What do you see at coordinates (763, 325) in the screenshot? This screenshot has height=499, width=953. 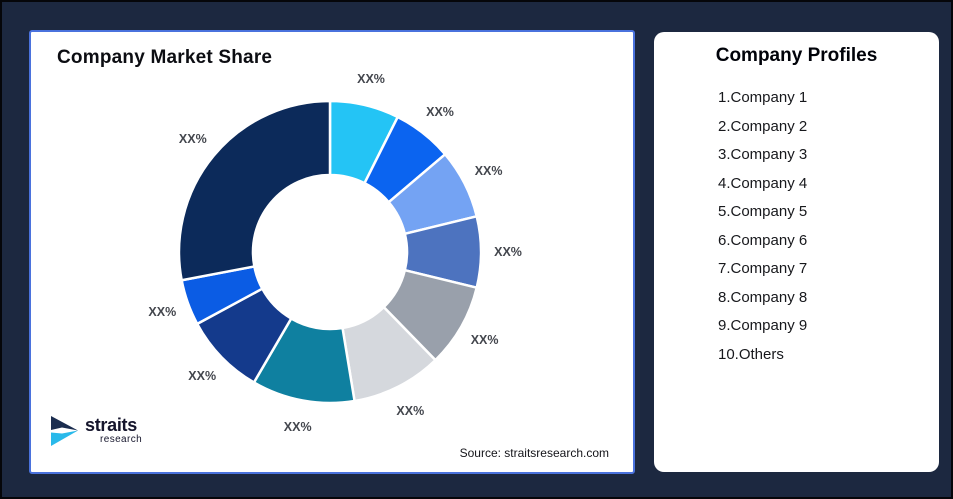 I see `profile-item: 9.Company 9` at bounding box center [763, 325].